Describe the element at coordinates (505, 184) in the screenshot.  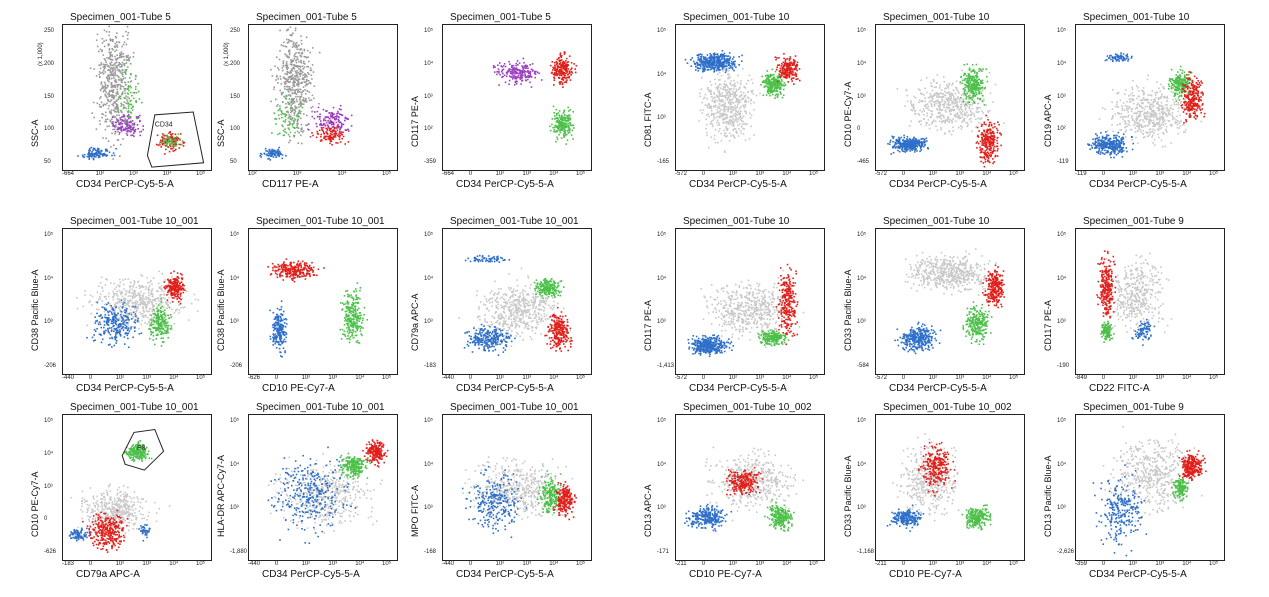
I see `x-axis-label: CD34 PerCP-Cy5-5-A` at that location.